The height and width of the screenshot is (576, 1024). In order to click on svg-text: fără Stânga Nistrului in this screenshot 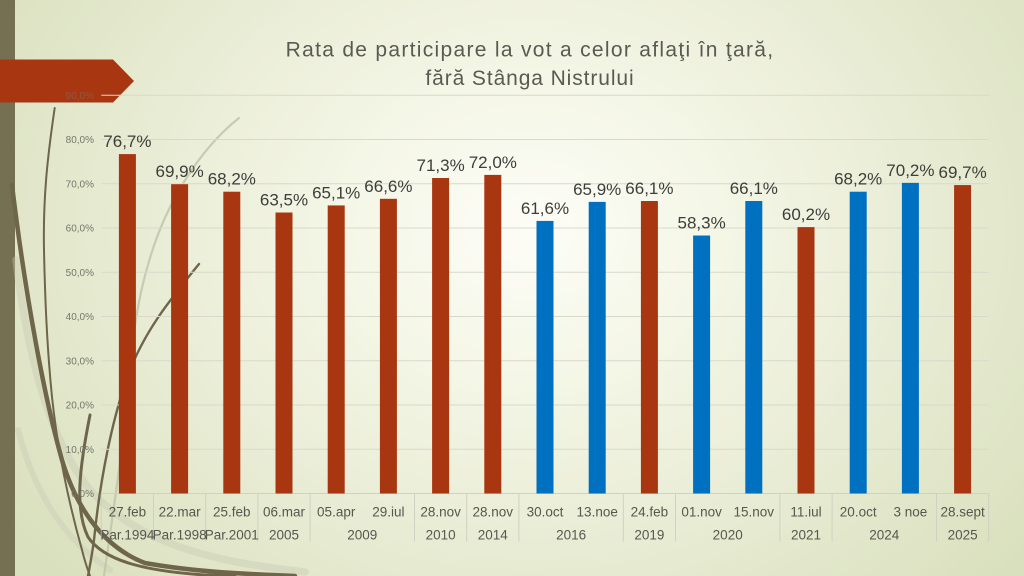, I will do `click(529, 78)`.